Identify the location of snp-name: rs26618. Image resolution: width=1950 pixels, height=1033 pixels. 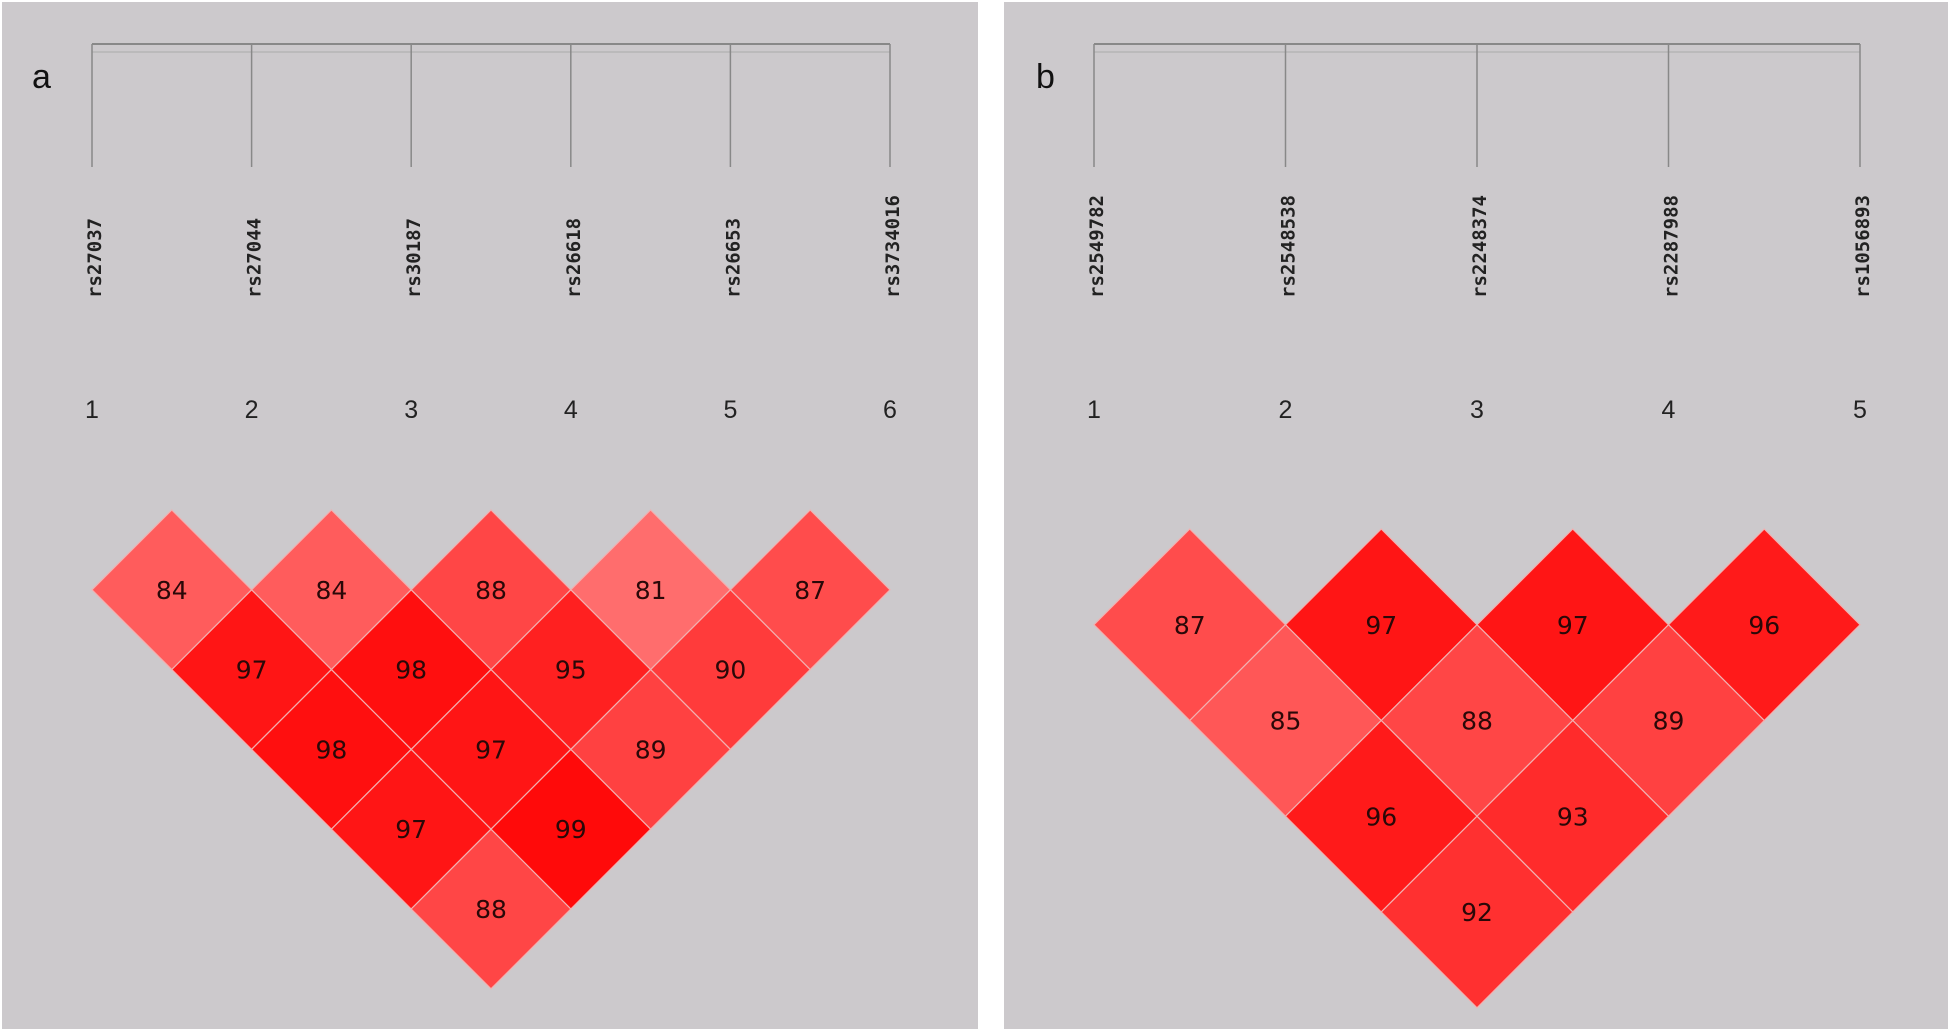
(574, 258).